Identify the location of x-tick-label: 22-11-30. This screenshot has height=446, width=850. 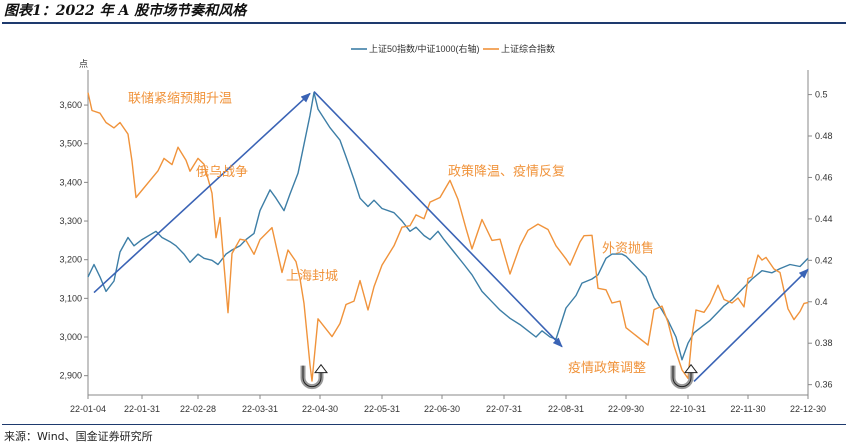
(747, 409).